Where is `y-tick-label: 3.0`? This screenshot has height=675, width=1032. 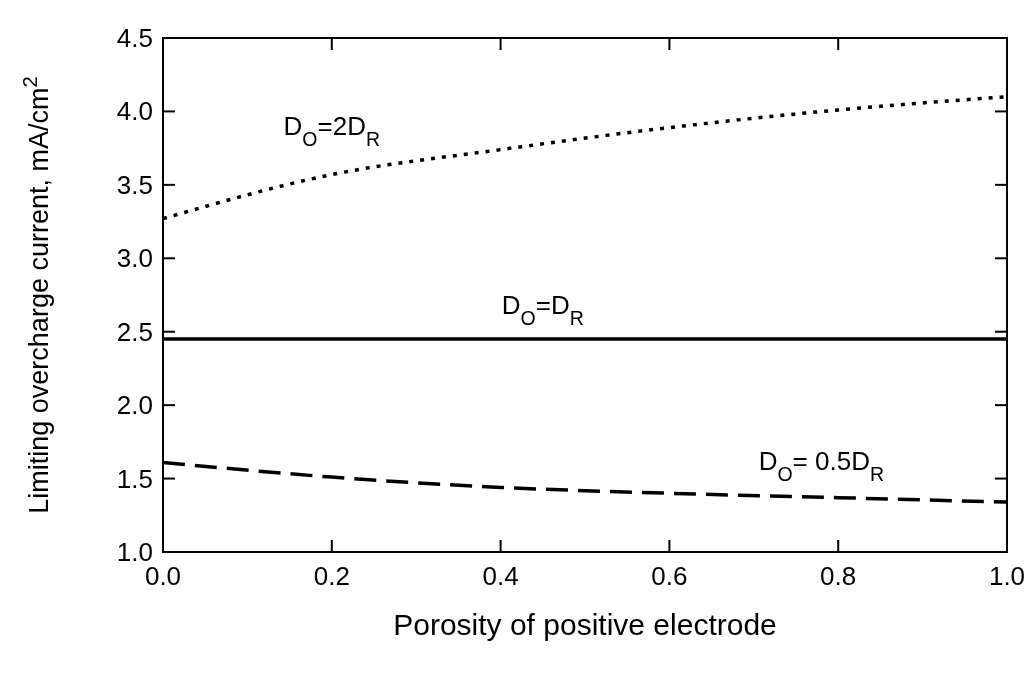 y-tick-label: 3.0 is located at coordinates (134, 258).